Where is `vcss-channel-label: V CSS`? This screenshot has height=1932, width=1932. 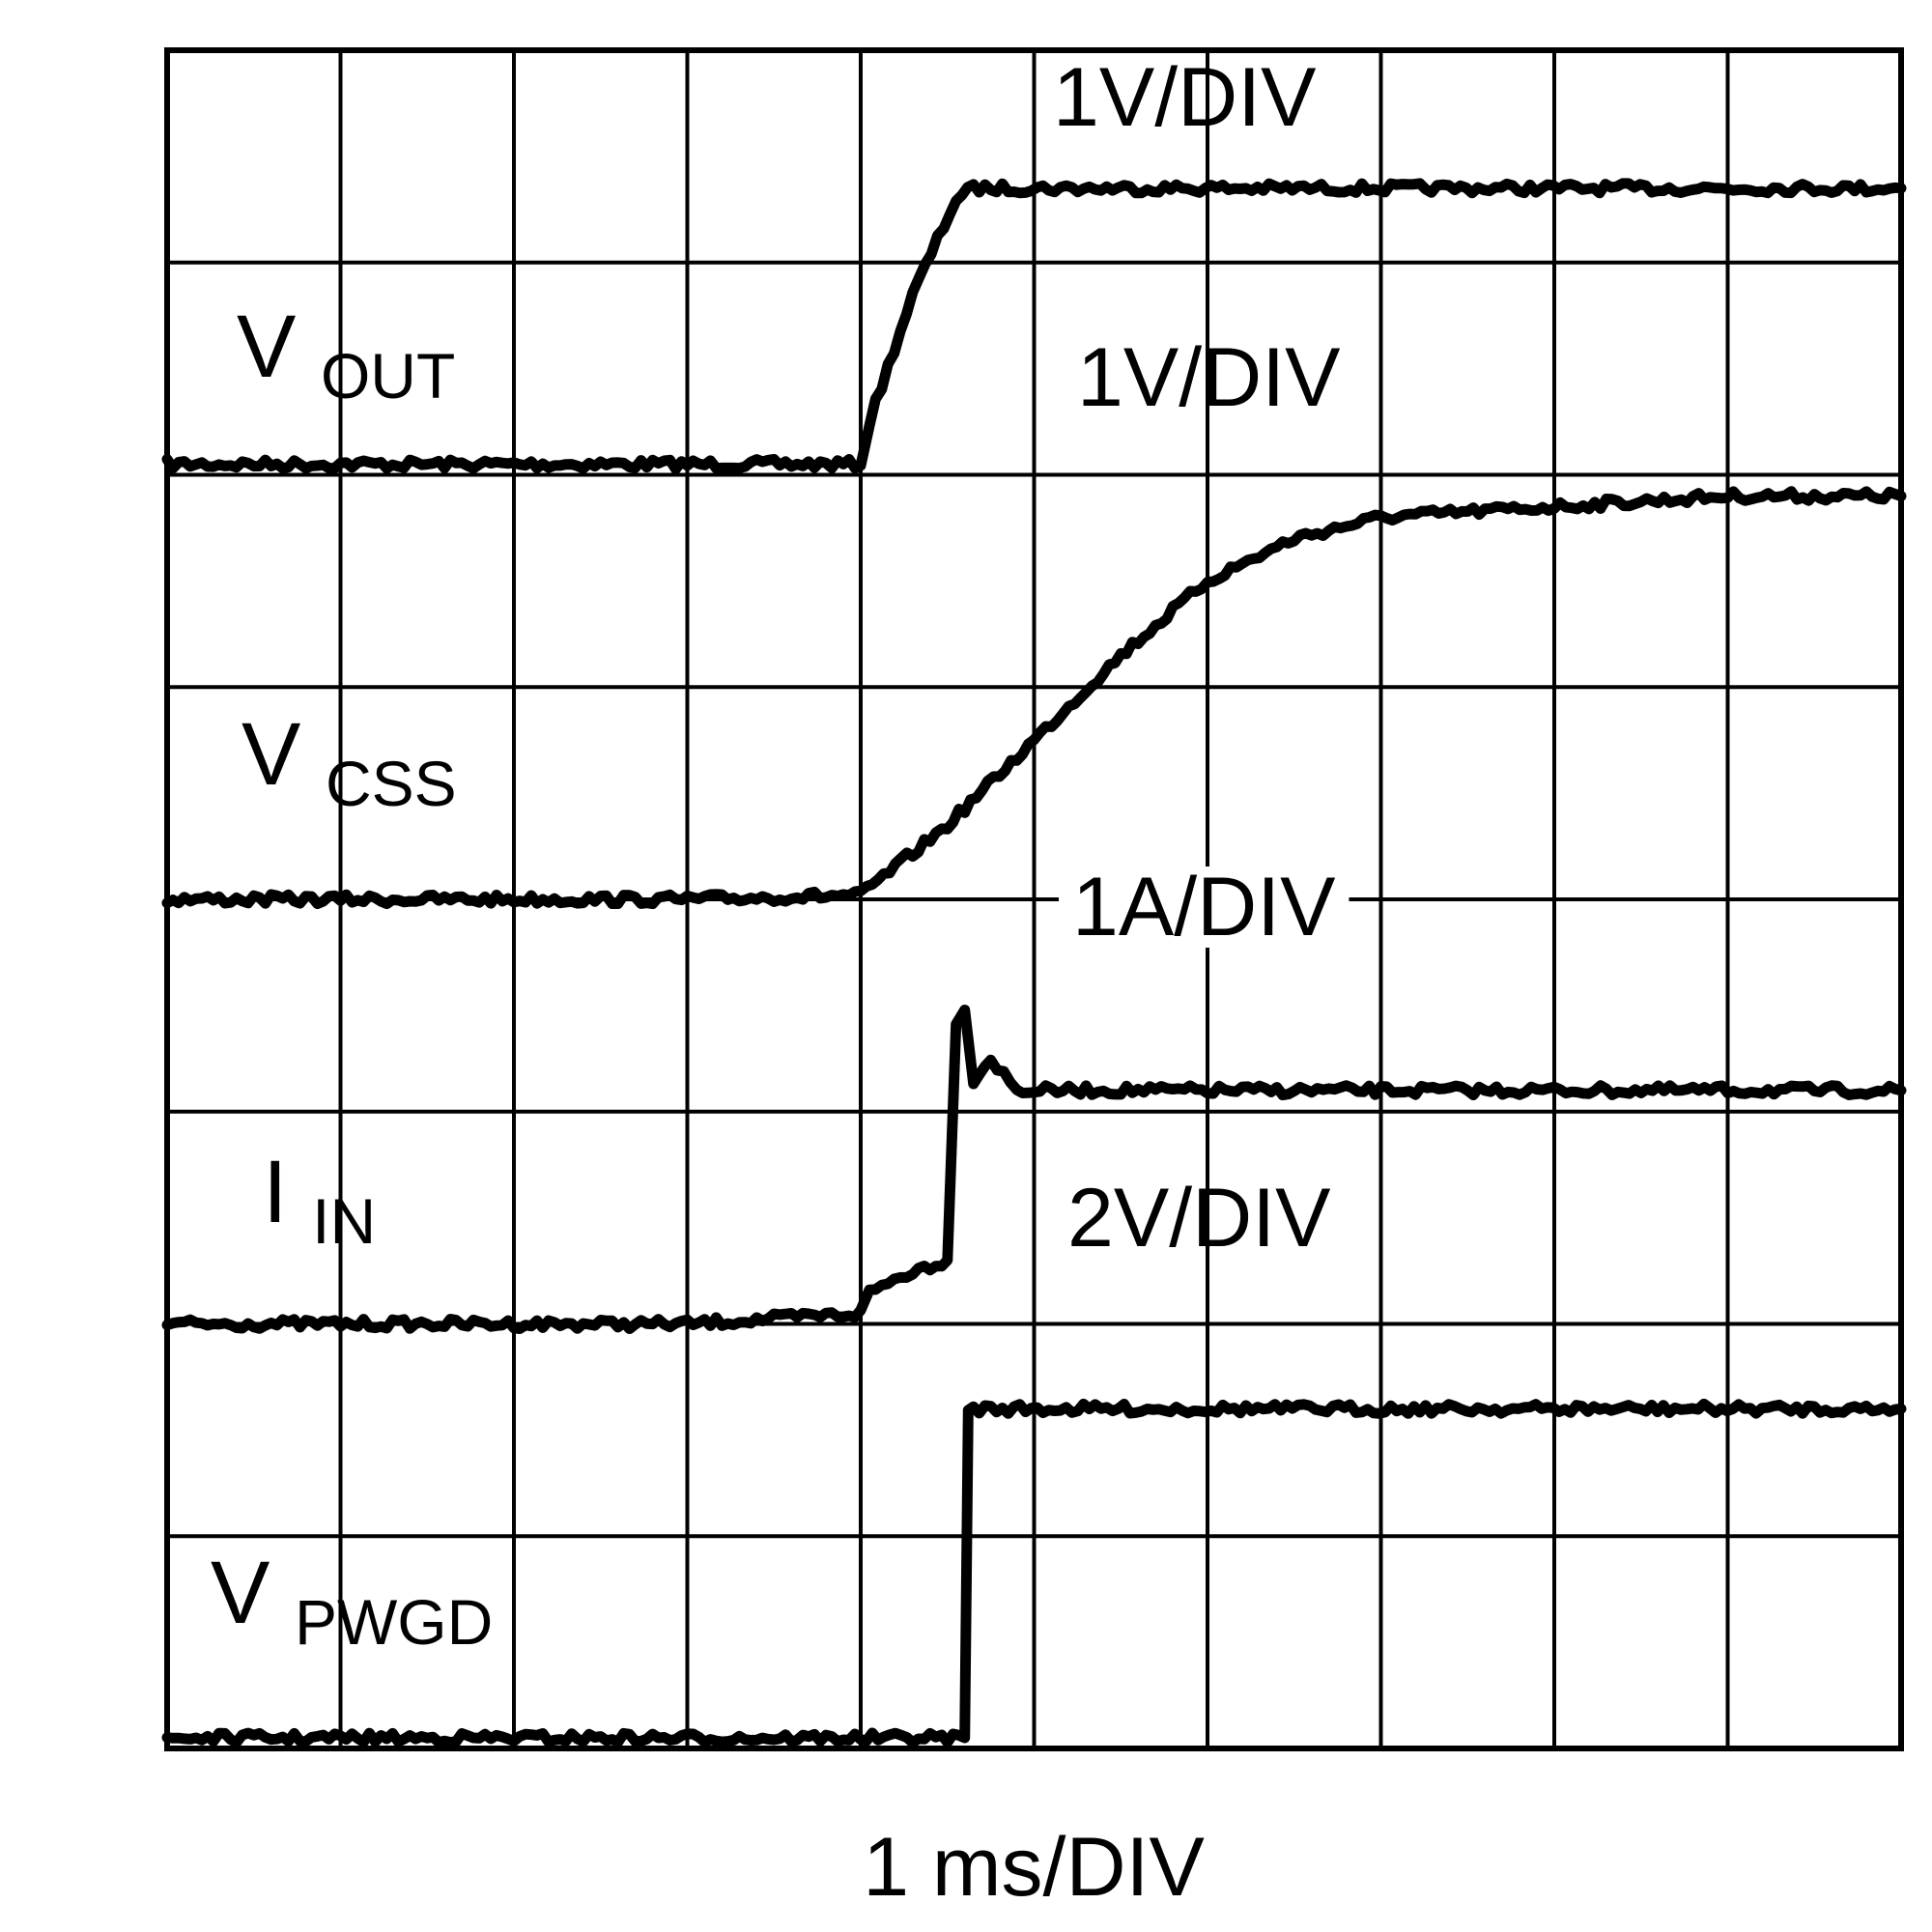
vcss-channel-label: V CSS is located at coordinates (349, 762).